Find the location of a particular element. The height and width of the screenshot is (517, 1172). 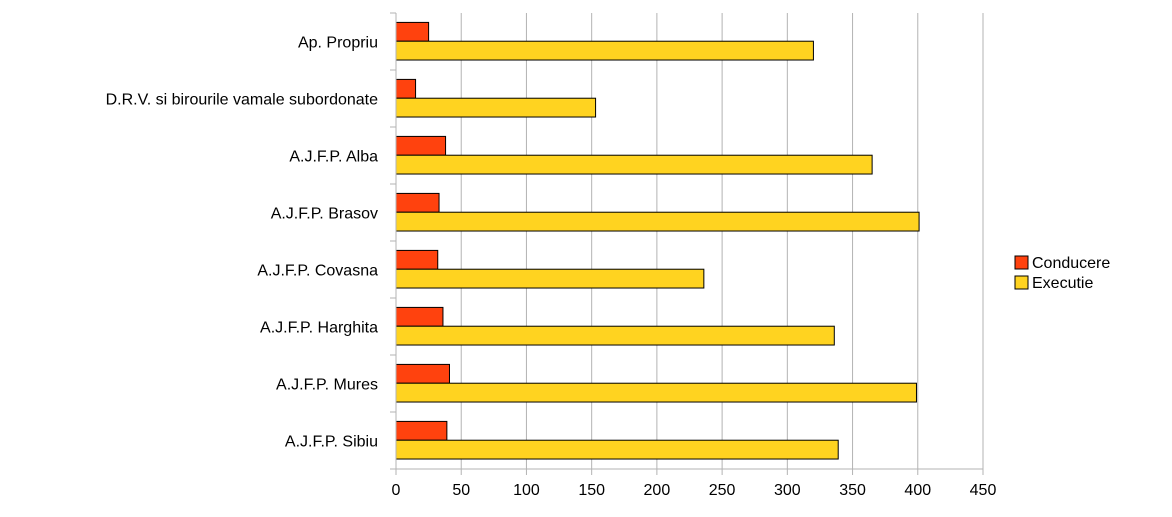

x-tick-label: 150 is located at coordinates (591, 490).